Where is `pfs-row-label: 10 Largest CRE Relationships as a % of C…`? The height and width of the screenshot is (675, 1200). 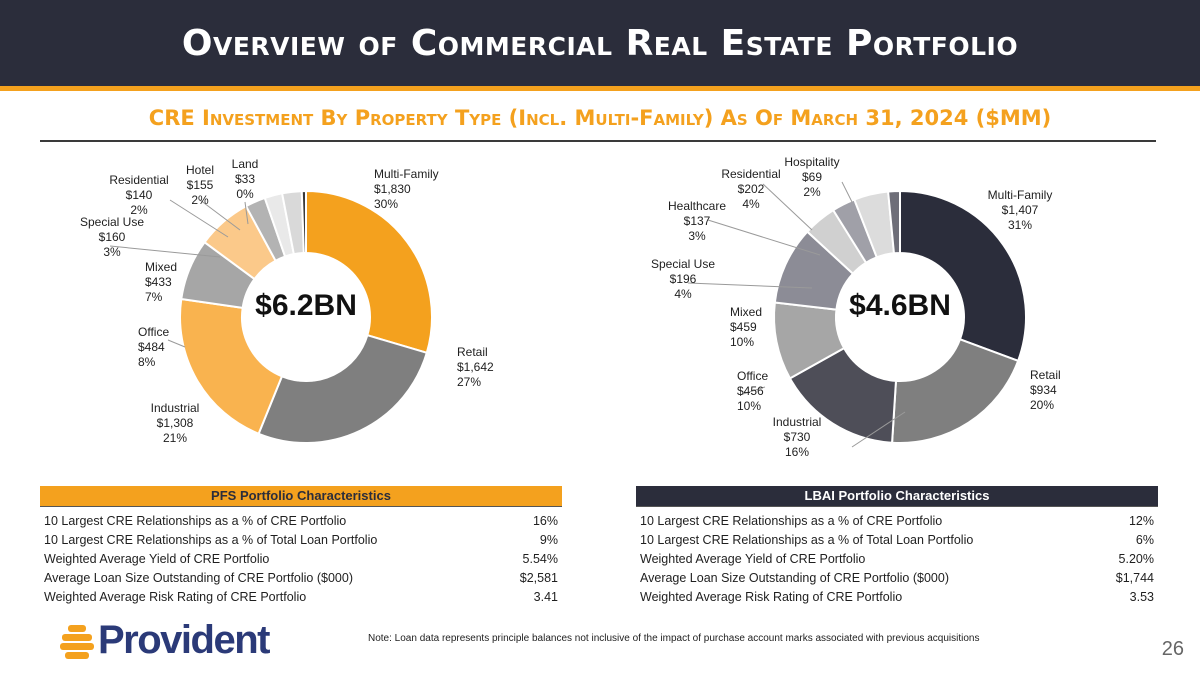 pfs-row-label: 10 Largest CRE Relationships as a % of C… is located at coordinates (195, 520).